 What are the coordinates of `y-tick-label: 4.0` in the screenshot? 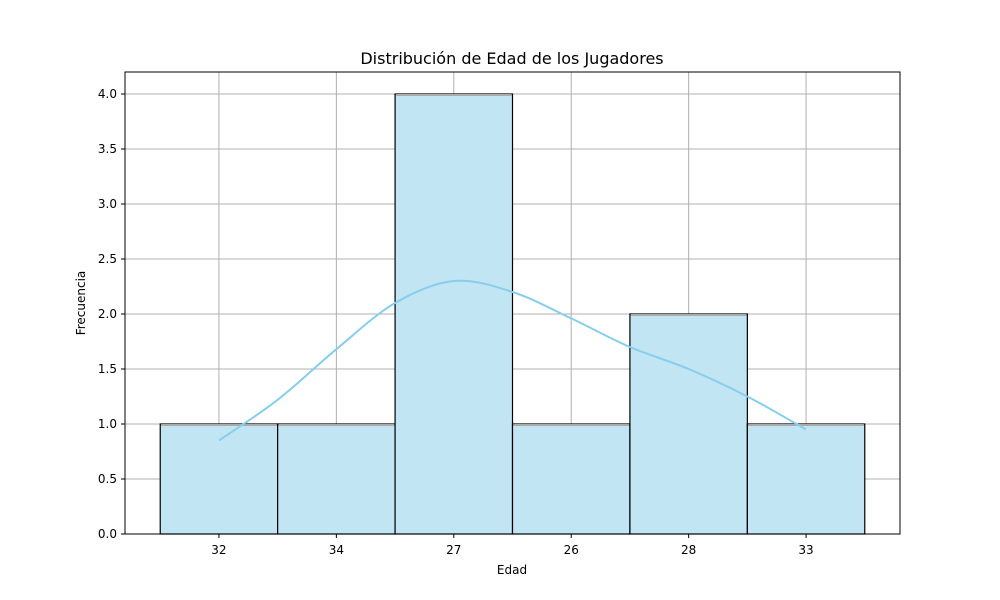 It's located at (107, 94).